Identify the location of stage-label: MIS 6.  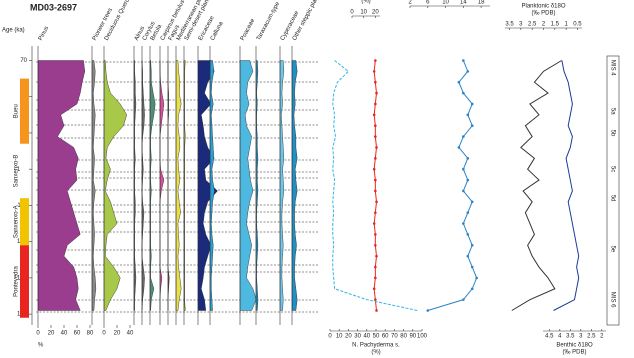
(612, 300).